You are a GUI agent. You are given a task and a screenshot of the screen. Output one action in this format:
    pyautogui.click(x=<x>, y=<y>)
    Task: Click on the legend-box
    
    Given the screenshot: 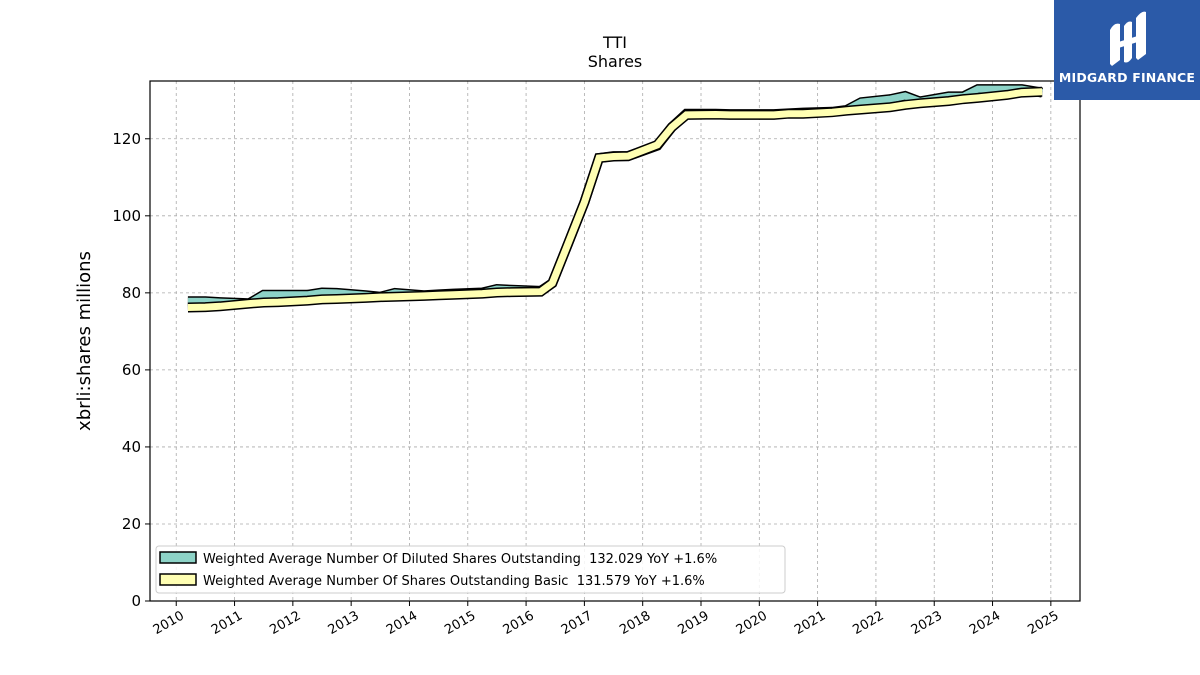 What is the action you would take?
    pyautogui.click(x=470, y=569)
    